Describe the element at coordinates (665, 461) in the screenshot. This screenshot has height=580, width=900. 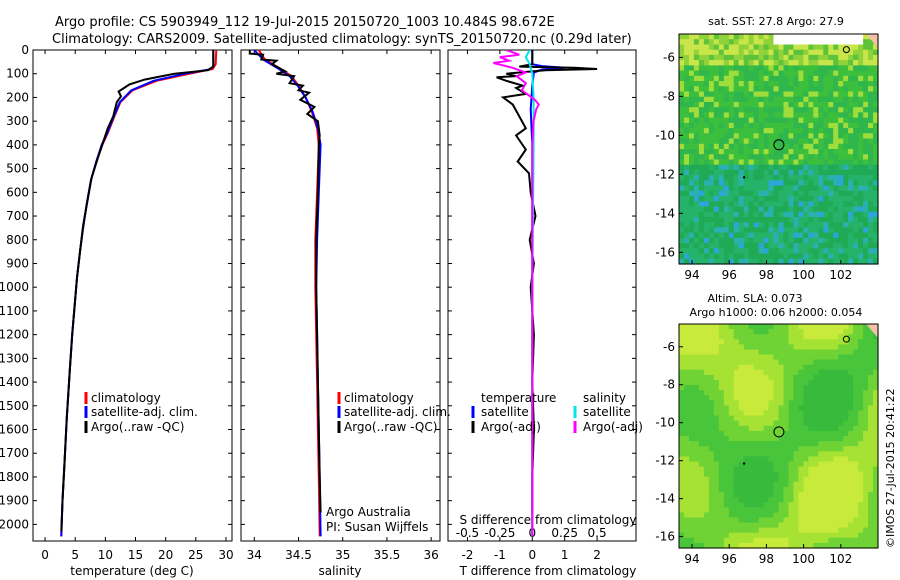
I see `map-y-tick-label: -12` at that location.